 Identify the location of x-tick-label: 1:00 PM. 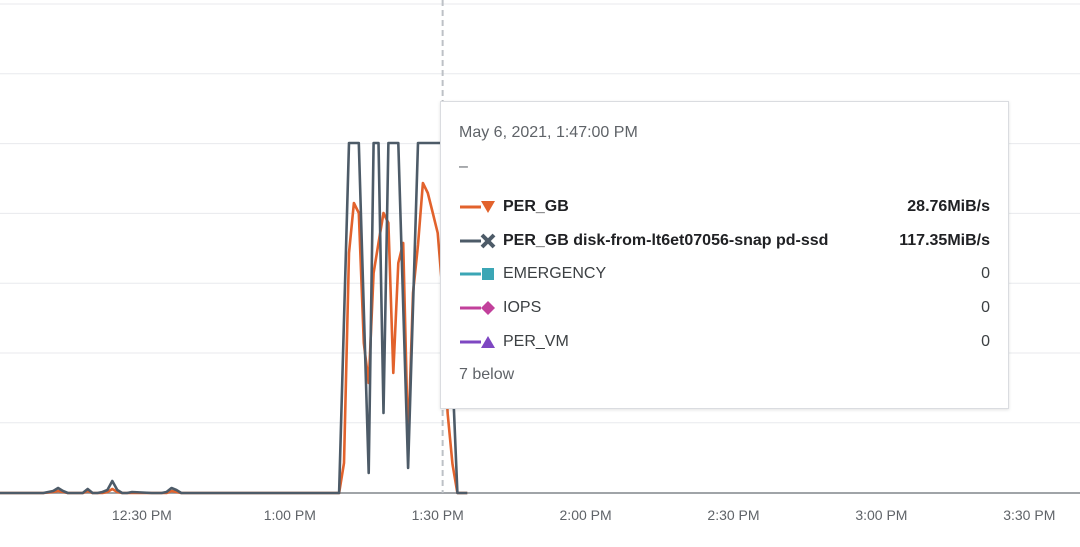
(290, 515).